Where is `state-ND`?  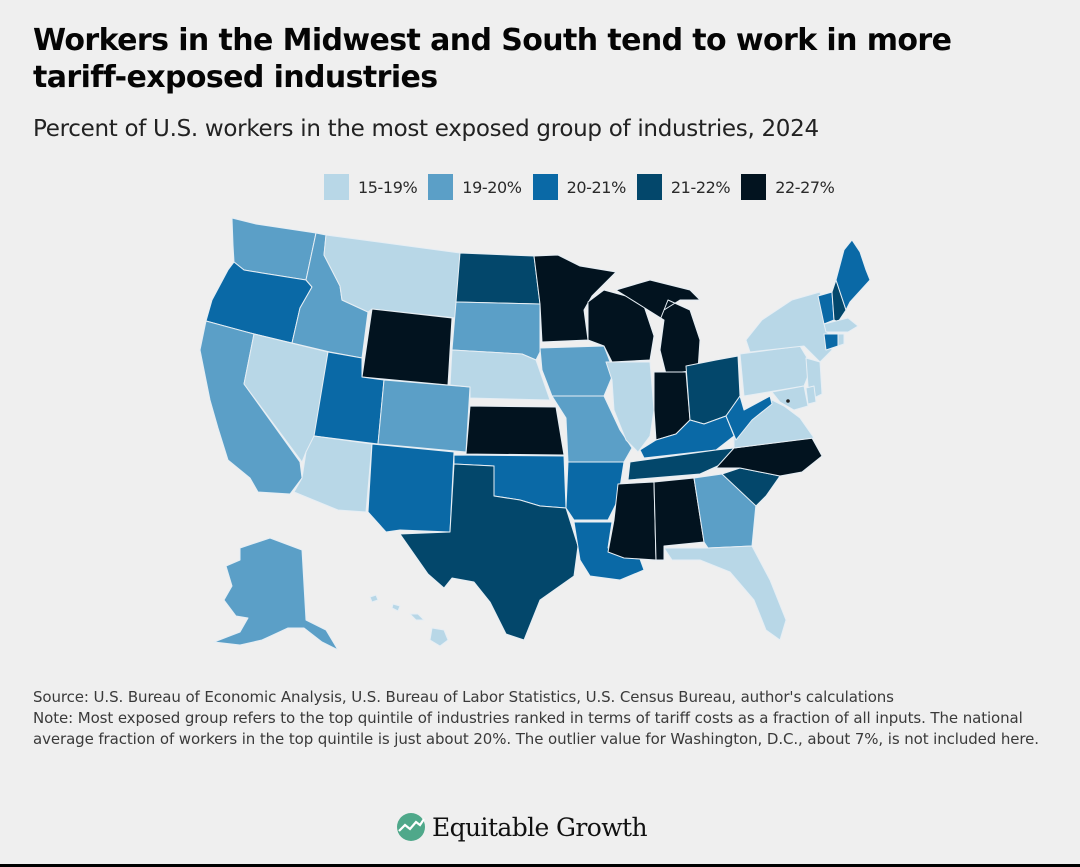
state-ND is located at coordinates (498, 278).